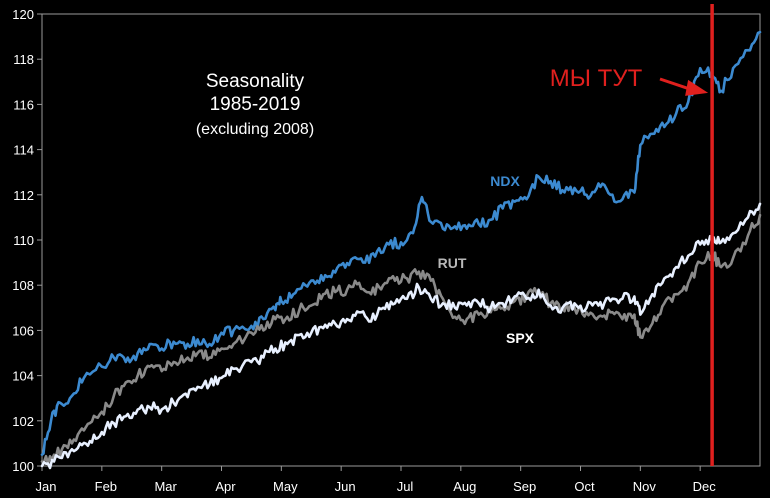  I want to click on x-tick-label: Jul, so click(405, 486).